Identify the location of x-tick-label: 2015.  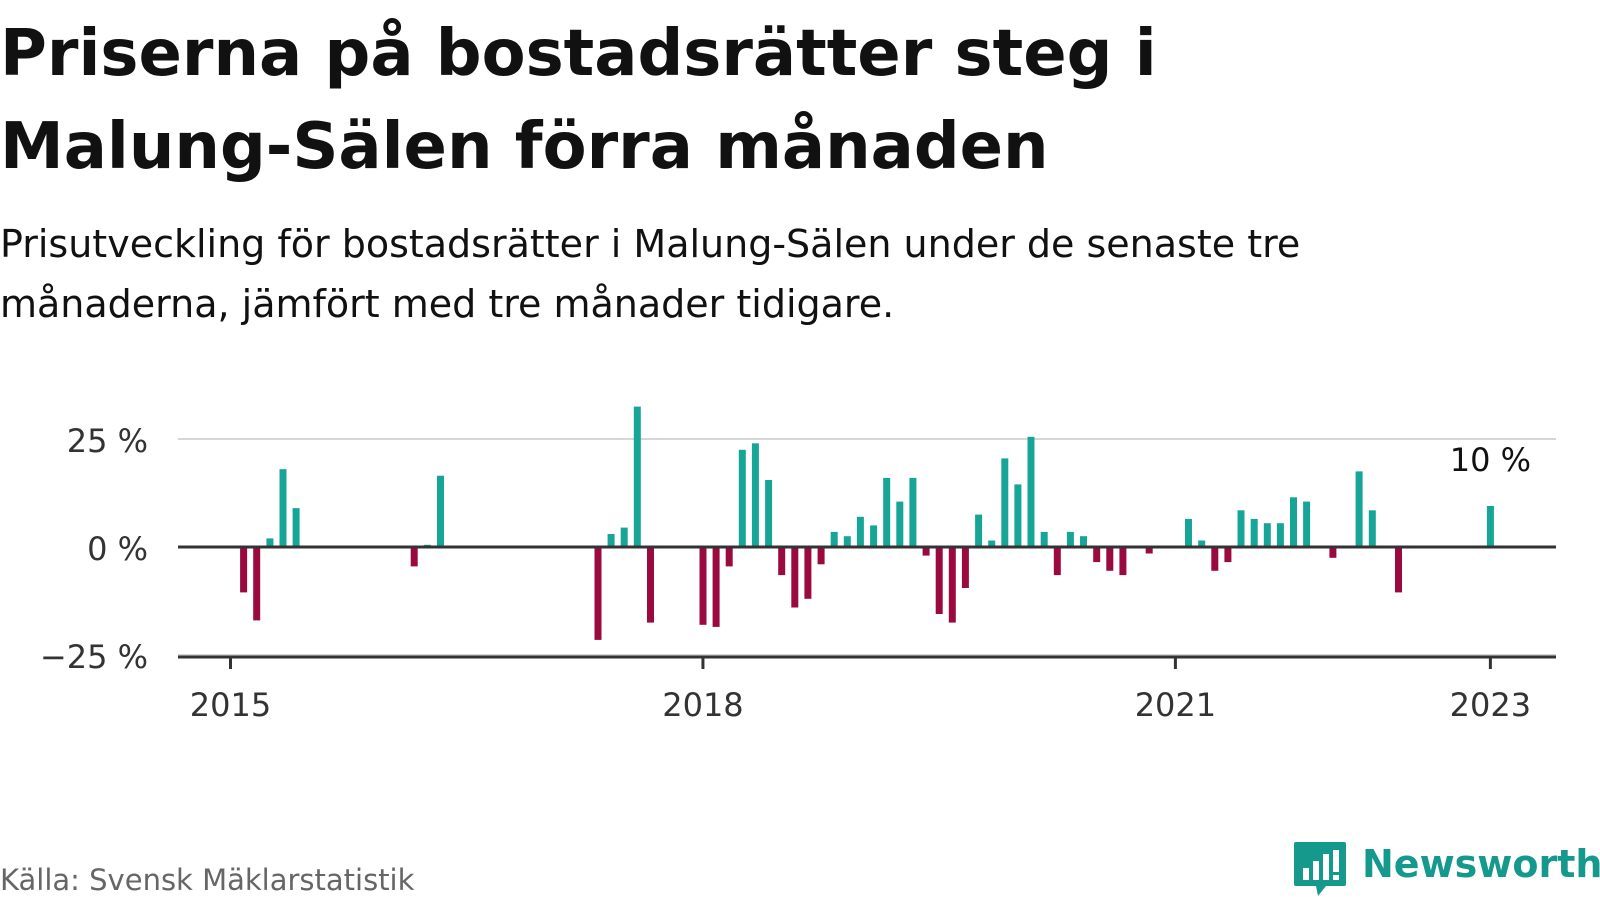
(230, 705).